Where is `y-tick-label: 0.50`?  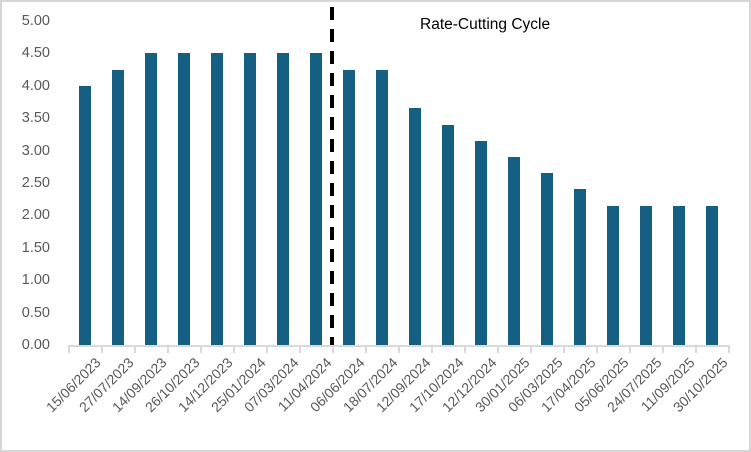
y-tick-label: 0.50 is located at coordinates (35, 312).